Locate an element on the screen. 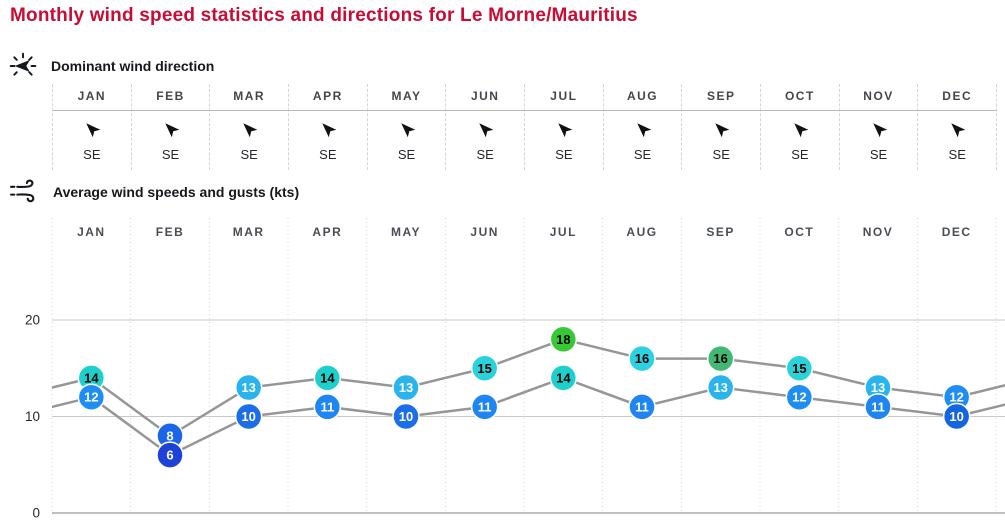 This screenshot has height=526, width=1005. data-point-value: 15 is located at coordinates (484, 368).